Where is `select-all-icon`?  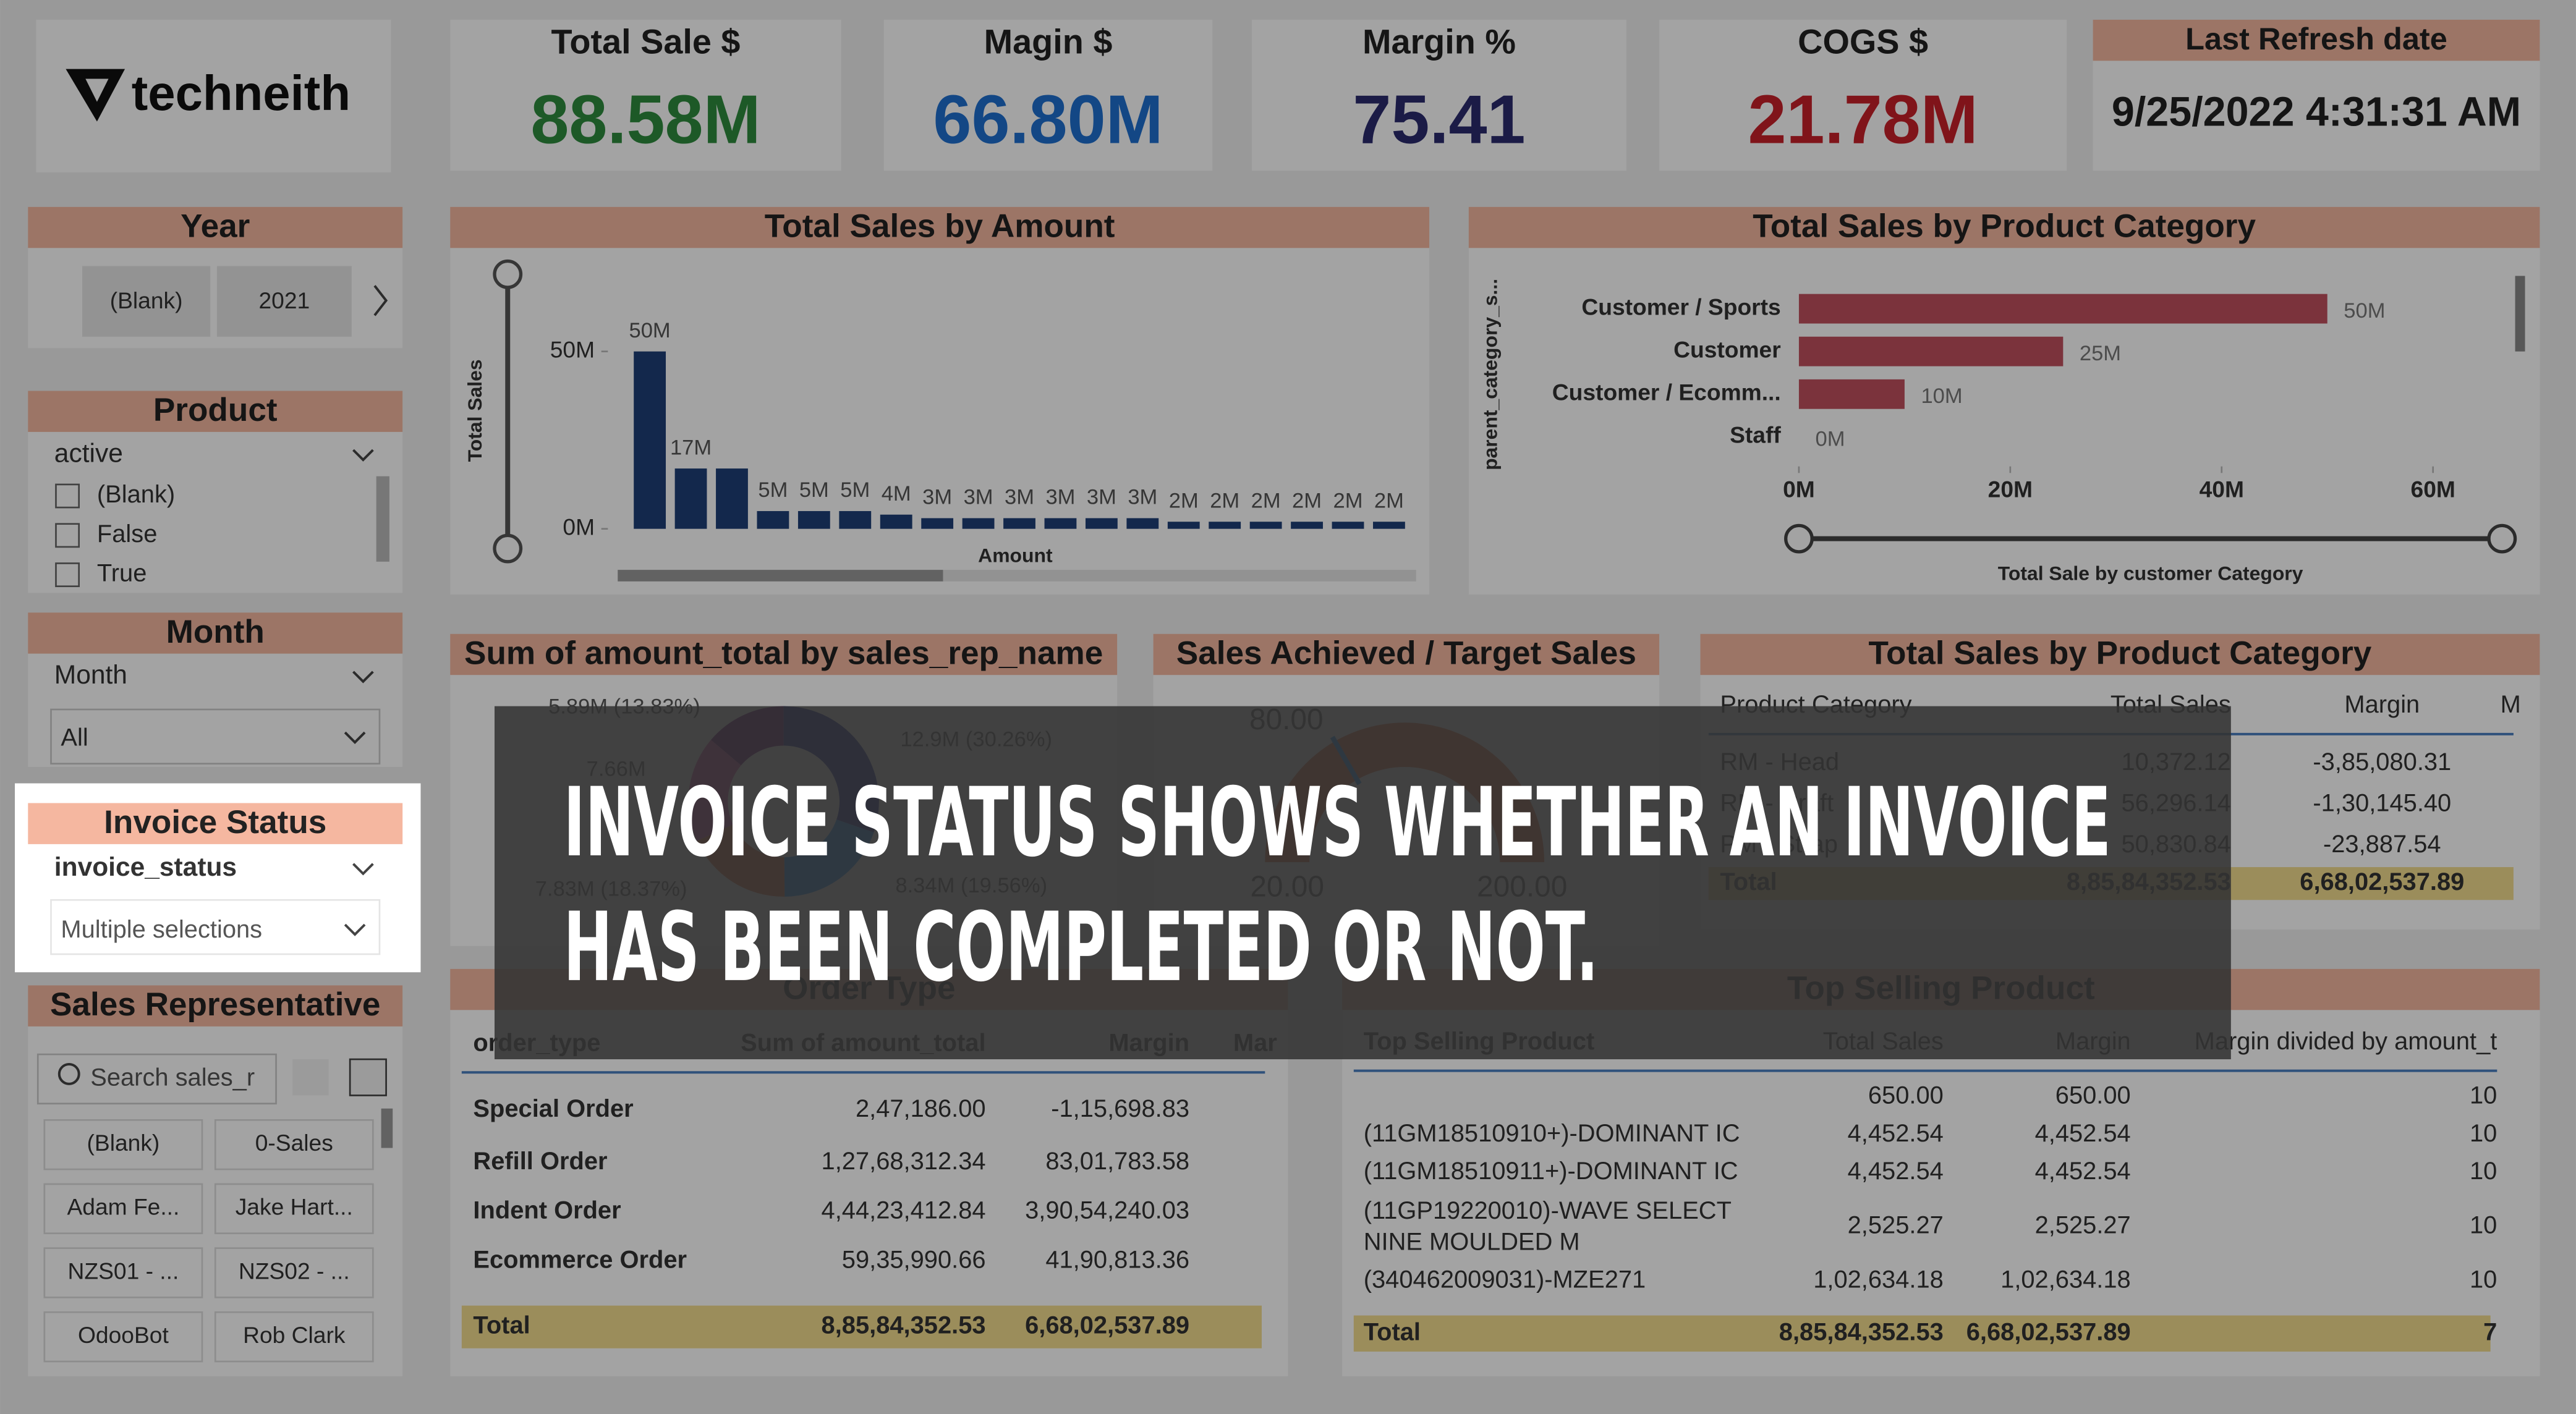
select-all-icon is located at coordinates (368, 1077).